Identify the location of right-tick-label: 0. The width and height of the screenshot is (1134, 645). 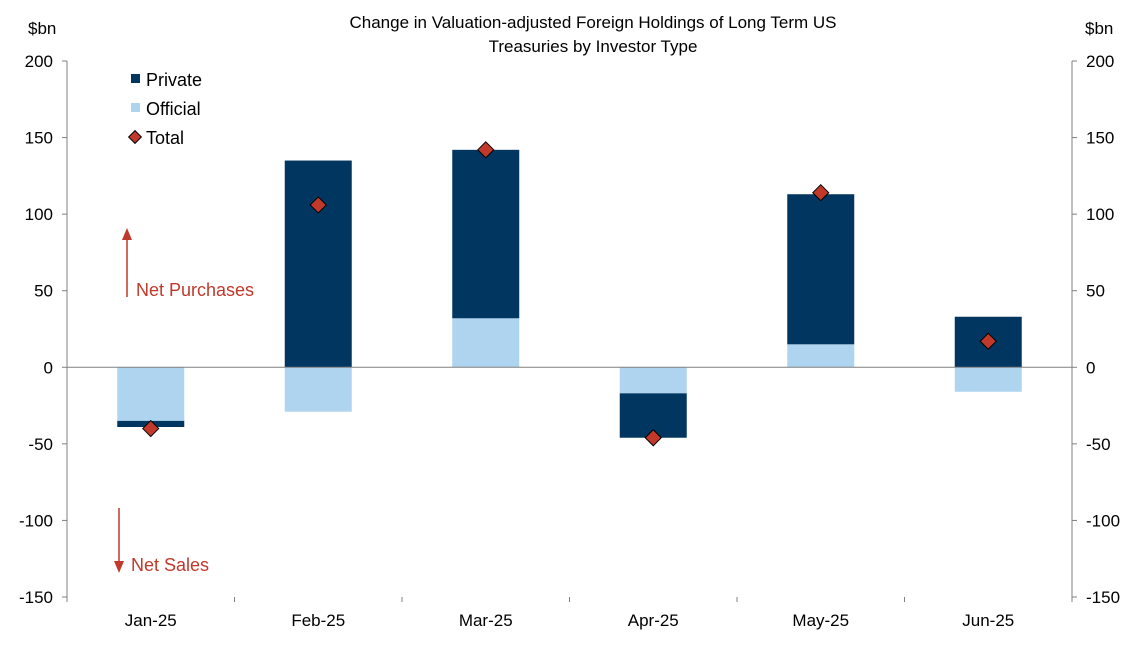
(1090, 367).